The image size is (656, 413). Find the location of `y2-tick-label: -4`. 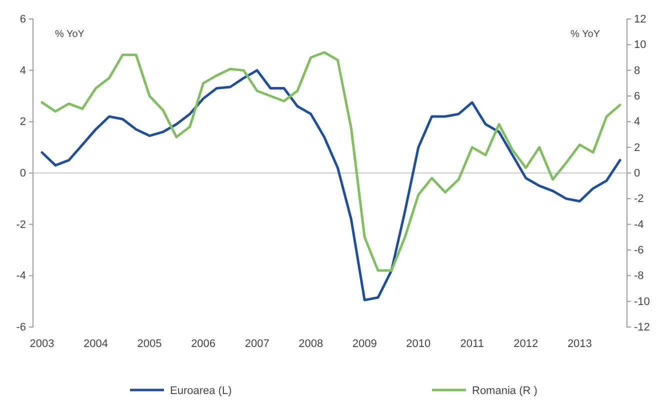

y2-tick-label: -4 is located at coordinates (639, 224).